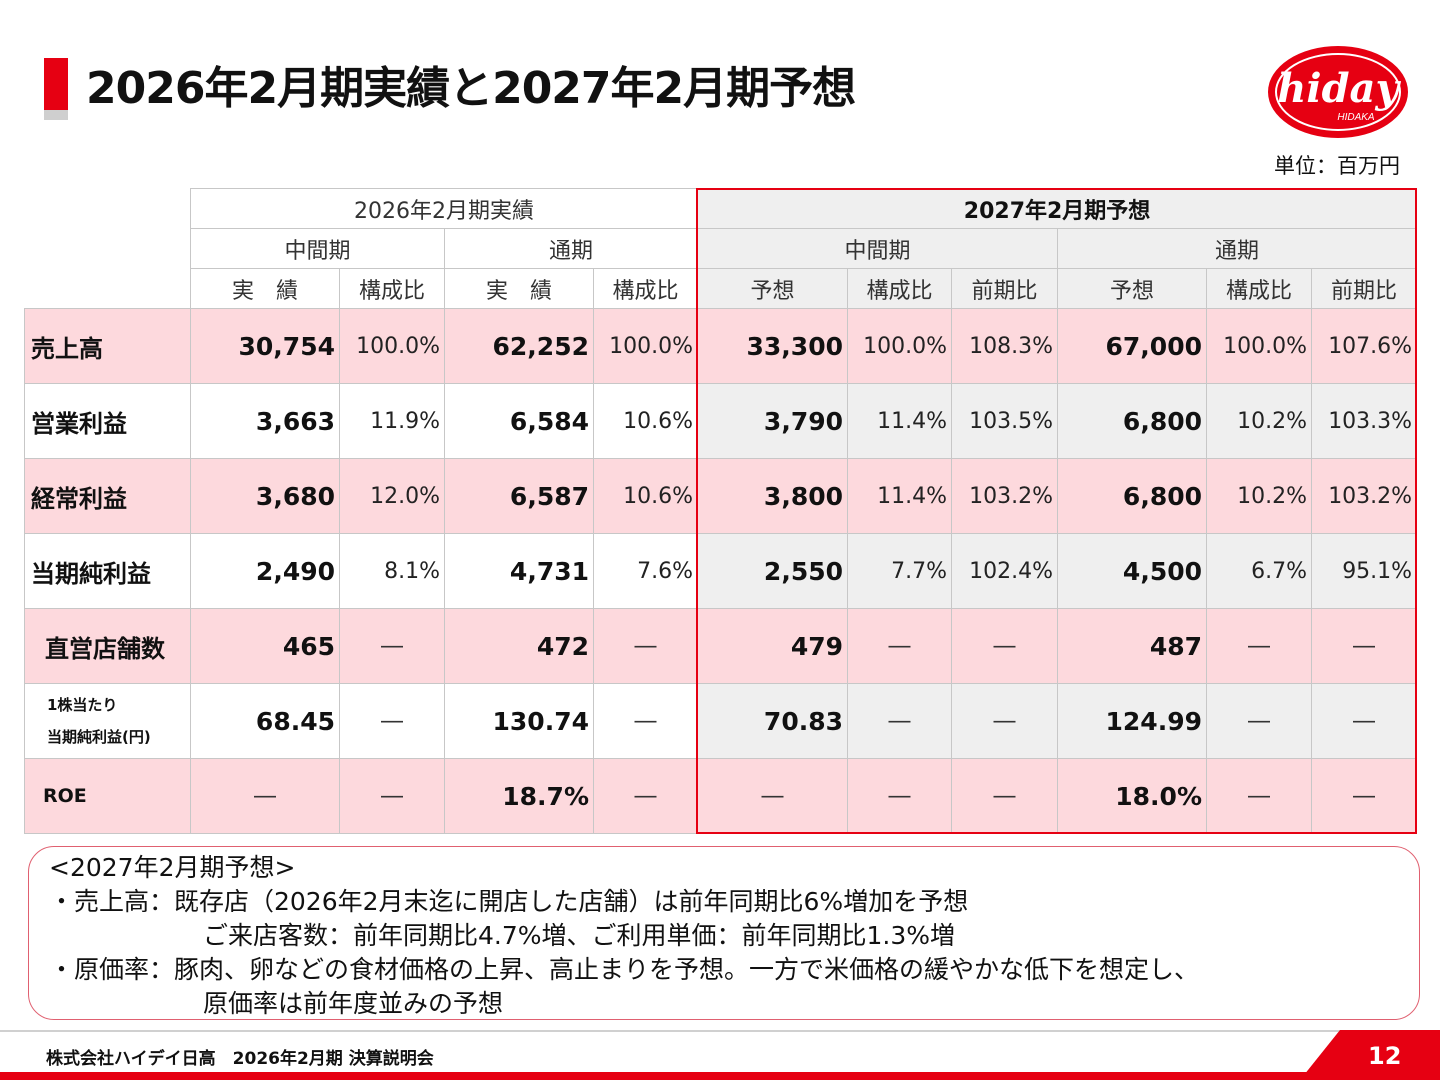 Image resolution: width=1440 pixels, height=1080 pixels. What do you see at coordinates (772, 571) in the screenshot?
I see `cell-value: 2,550` at bounding box center [772, 571].